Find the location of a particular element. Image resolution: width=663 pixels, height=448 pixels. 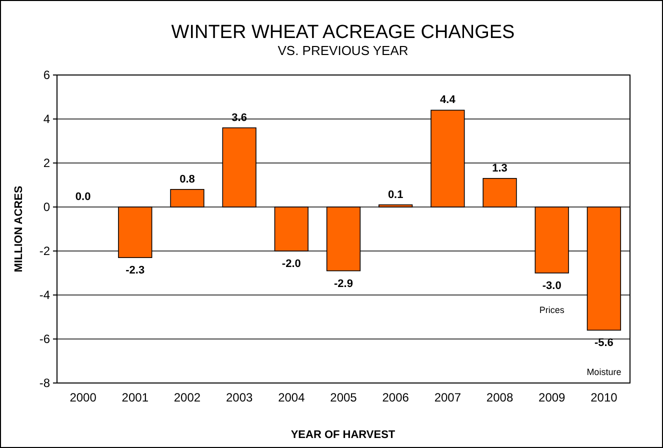

x-axis-title: YEAR OF HARVEST is located at coordinates (343, 435).